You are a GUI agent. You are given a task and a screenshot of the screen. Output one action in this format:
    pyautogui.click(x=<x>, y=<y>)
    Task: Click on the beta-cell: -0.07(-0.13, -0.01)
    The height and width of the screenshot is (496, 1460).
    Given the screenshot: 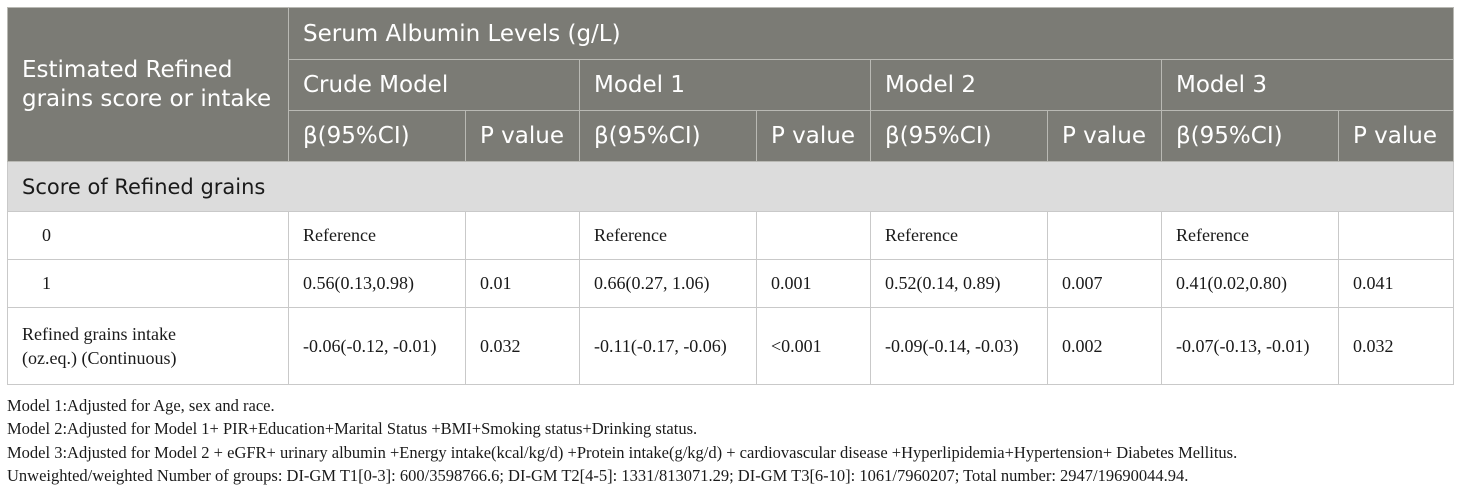 What is the action you would take?
    pyautogui.click(x=1250, y=346)
    